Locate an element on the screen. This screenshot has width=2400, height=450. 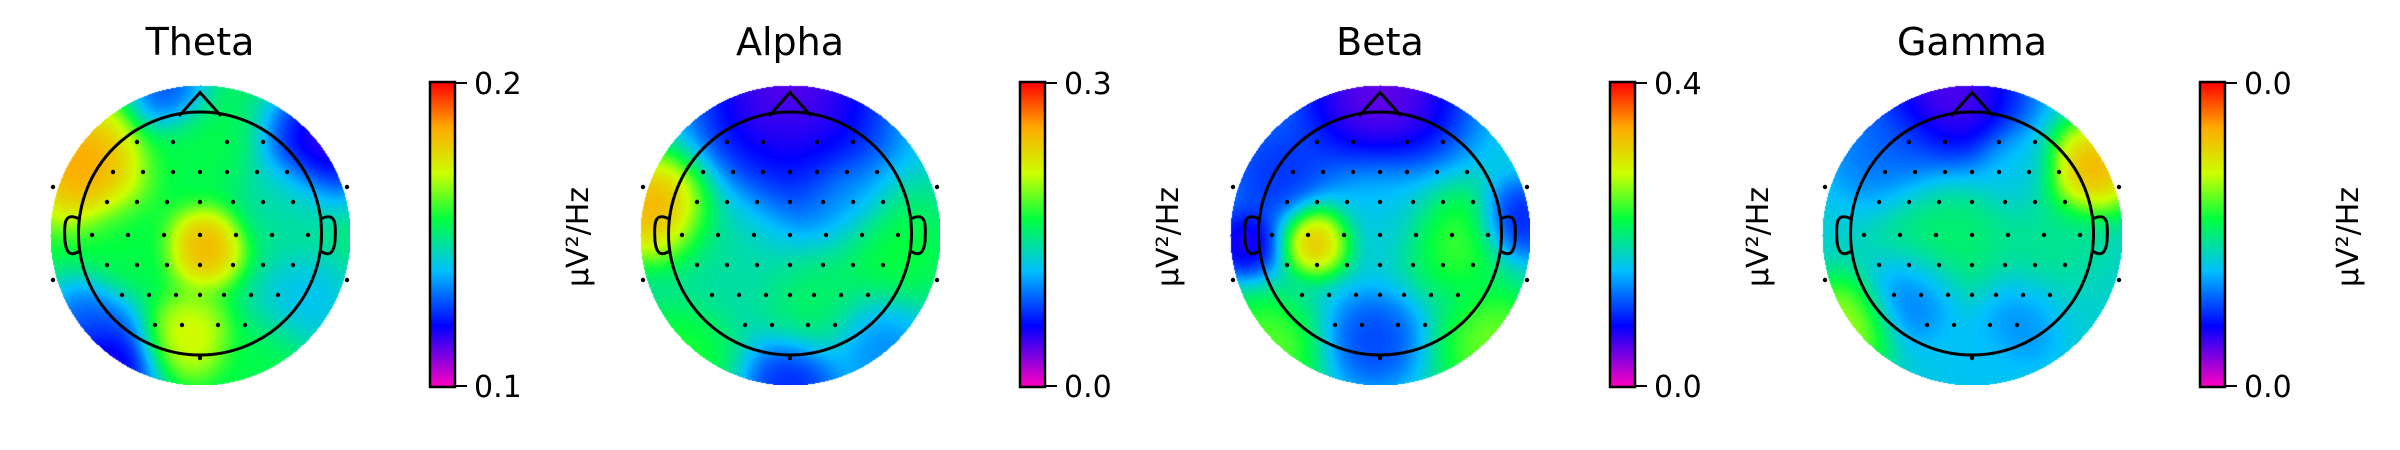
head-outline is located at coordinates (1972, 233).